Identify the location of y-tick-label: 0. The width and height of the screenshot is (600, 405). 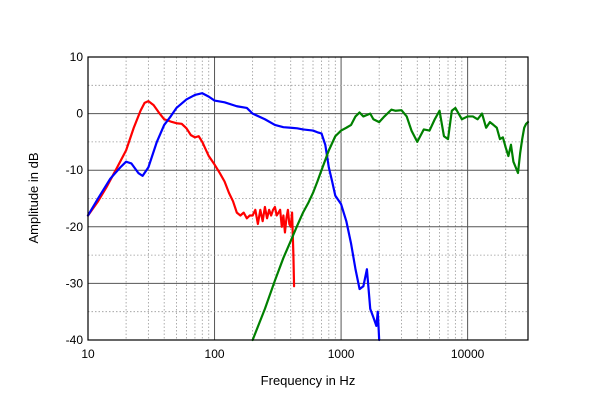
(79, 114).